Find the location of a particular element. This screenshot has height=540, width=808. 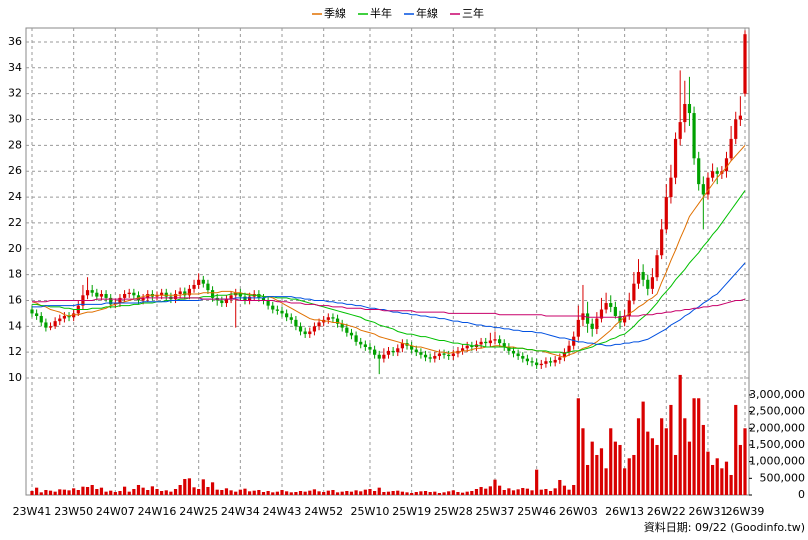

y2-tick-label: 3,000,000 is located at coordinates (777, 394).